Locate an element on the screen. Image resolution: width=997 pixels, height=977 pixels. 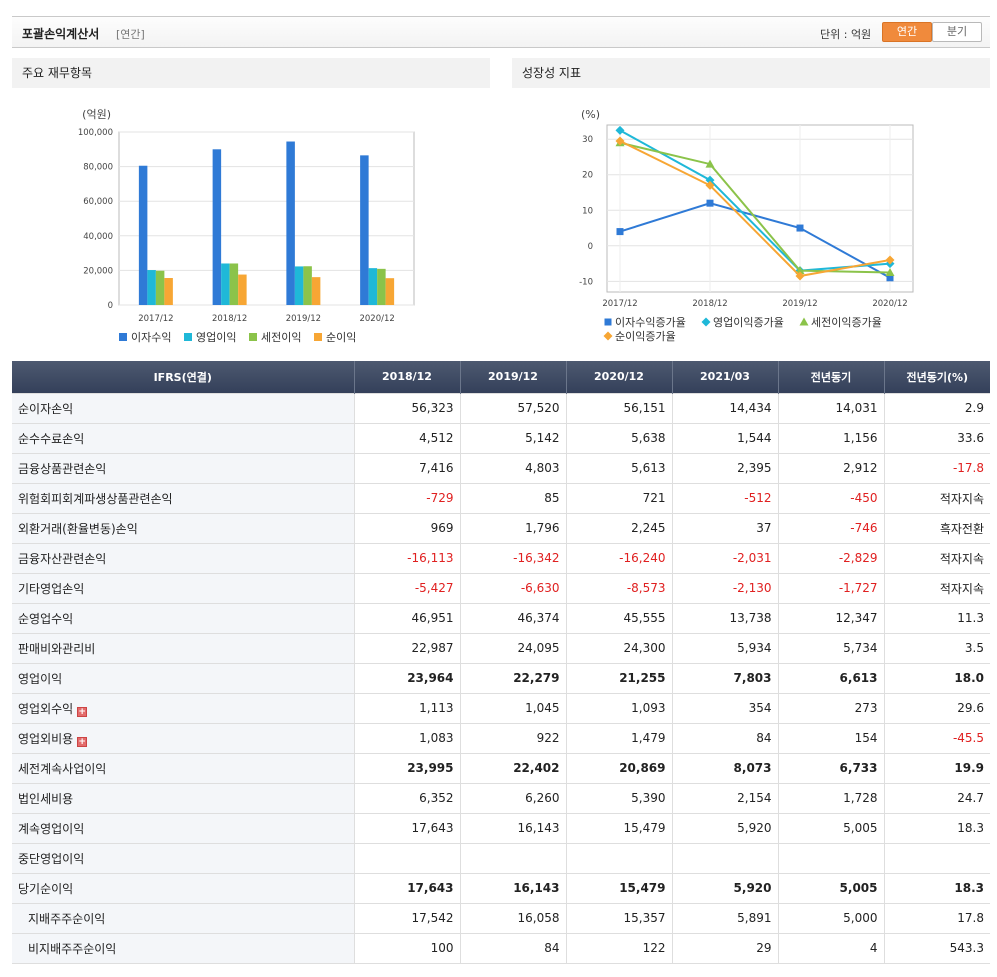
row-label: 외환거래(환율변동)손익 is located at coordinates (183, 527).